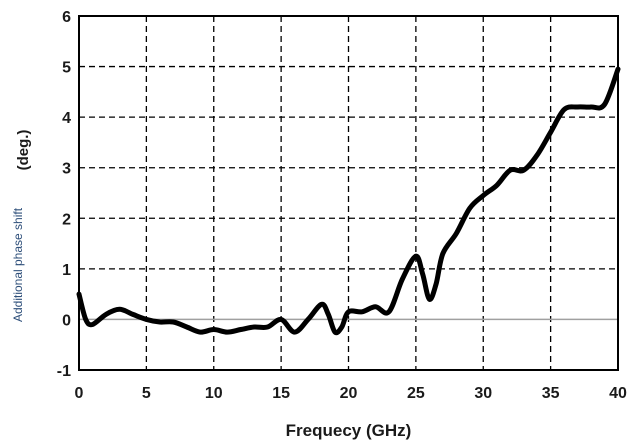 This screenshot has height=445, width=633. What do you see at coordinates (416, 393) in the screenshot?
I see `x-tick-label: 25` at bounding box center [416, 393].